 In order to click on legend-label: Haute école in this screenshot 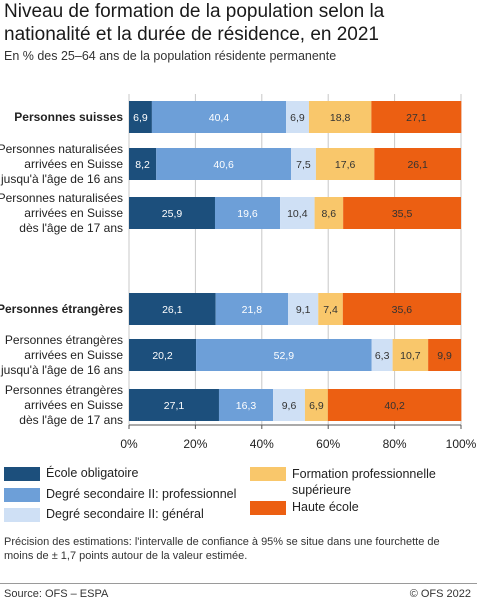, I will do `click(325, 507)`.